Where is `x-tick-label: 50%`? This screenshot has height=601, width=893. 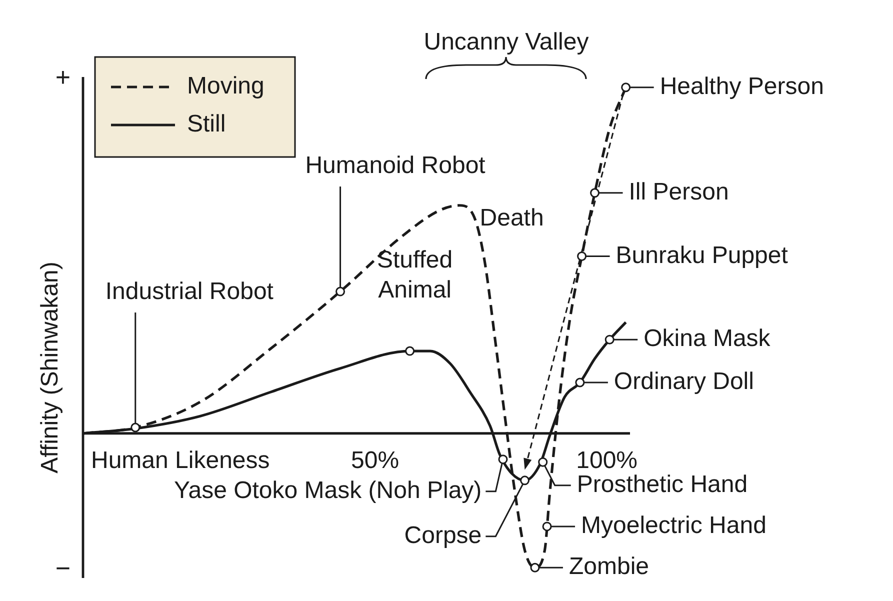
x-tick-label: 50% is located at coordinates (375, 460).